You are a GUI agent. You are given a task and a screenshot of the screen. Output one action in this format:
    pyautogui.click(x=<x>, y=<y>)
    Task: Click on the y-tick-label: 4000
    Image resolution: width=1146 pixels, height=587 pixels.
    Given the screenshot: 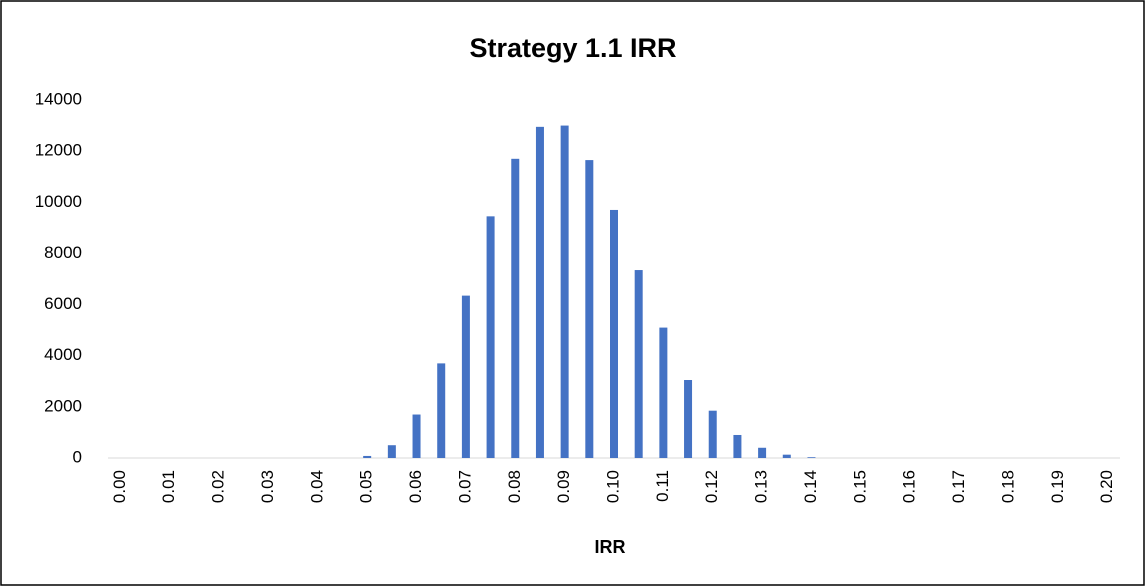 What is the action you would take?
    pyautogui.click(x=63, y=354)
    